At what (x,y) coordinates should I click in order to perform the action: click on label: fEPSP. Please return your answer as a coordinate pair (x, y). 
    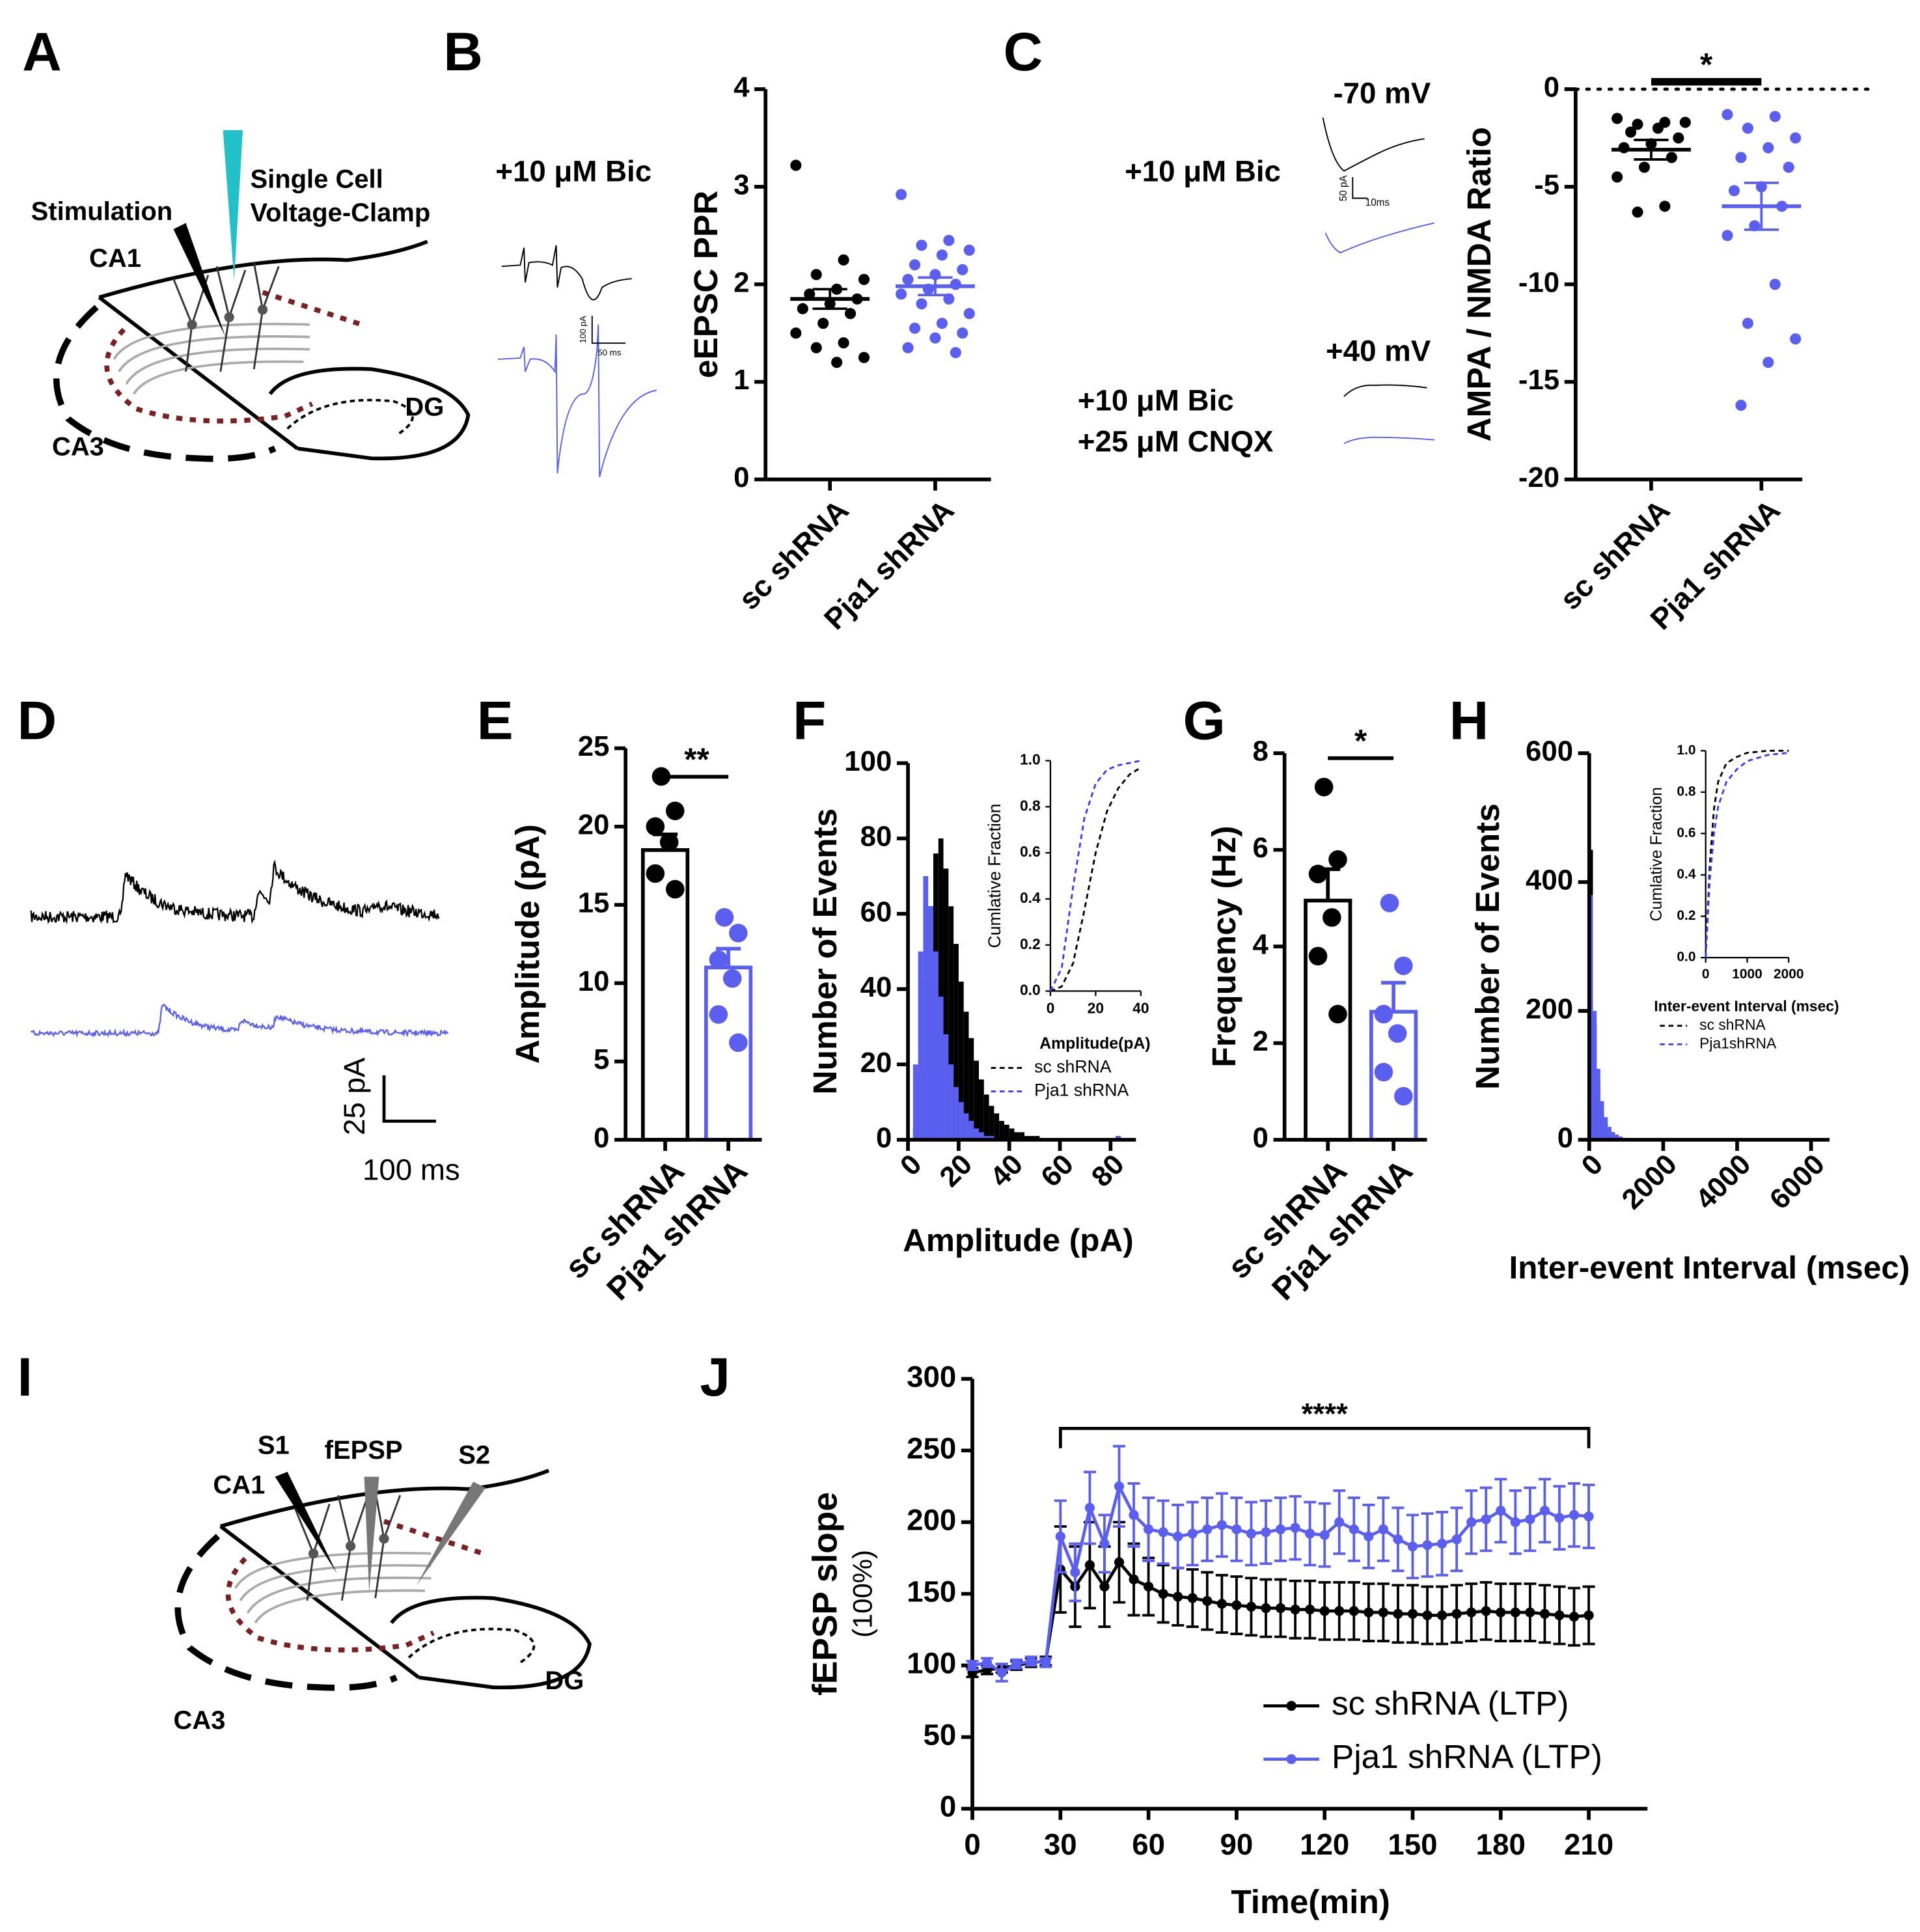
    Looking at the image, I should click on (364, 1450).